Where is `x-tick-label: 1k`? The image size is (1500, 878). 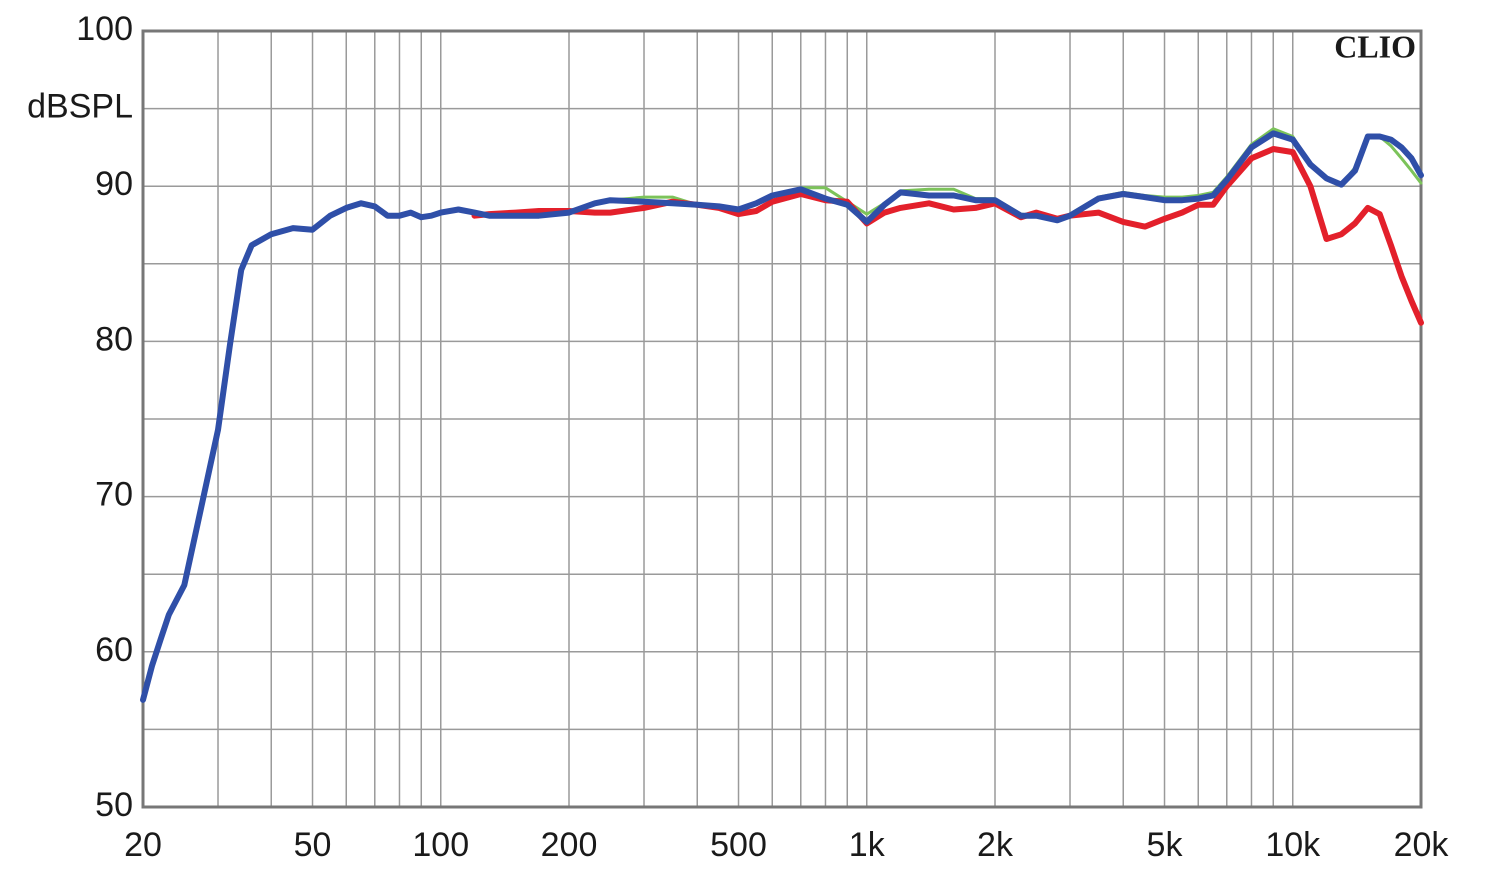
x-tick-label: 1k is located at coordinates (867, 845).